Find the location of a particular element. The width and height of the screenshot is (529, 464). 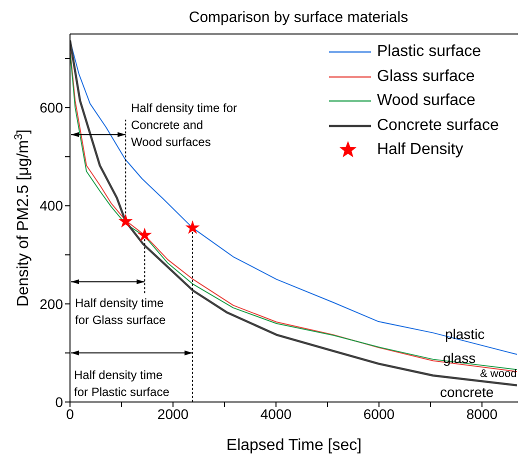

annotation: Half density time for Glass surface is located at coordinates (120, 312).